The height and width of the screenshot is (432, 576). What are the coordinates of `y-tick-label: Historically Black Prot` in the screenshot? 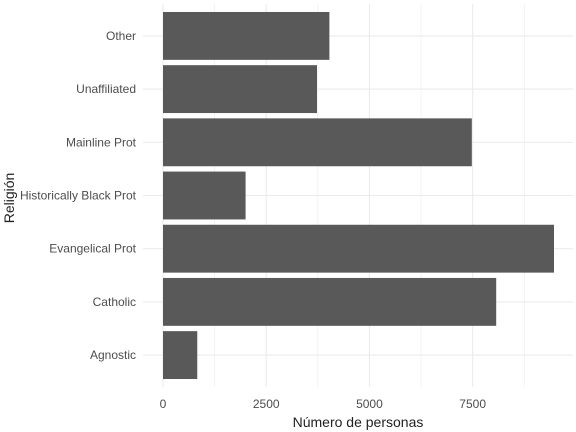 It's located at (78, 196).